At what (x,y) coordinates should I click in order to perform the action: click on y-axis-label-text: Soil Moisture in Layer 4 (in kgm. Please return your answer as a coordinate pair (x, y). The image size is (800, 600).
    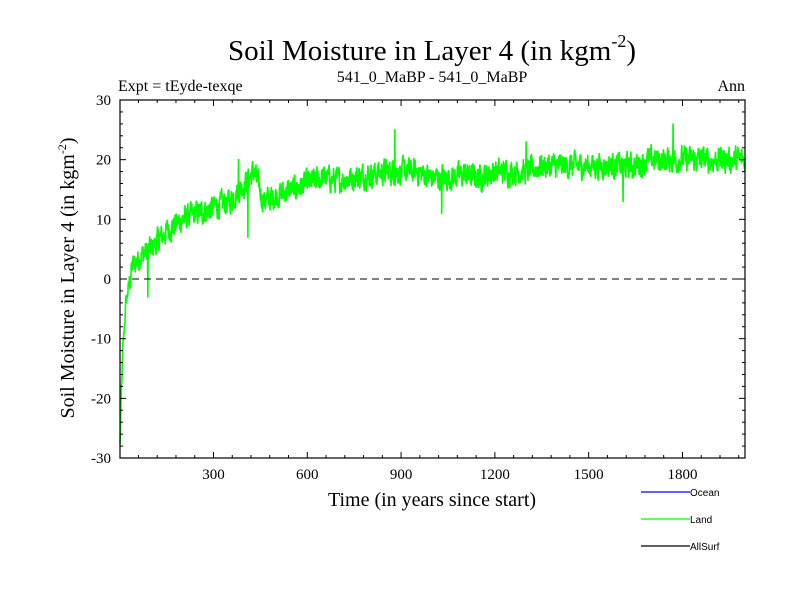
    Looking at the image, I should click on (68, 286).